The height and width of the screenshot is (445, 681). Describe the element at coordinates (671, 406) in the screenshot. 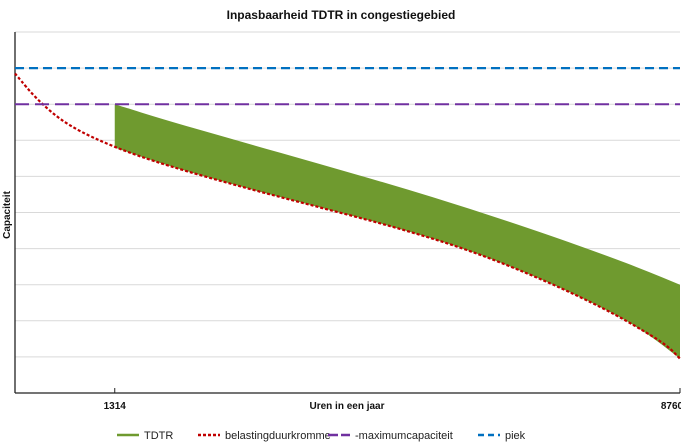

I see `x-tick-label: 8760` at that location.